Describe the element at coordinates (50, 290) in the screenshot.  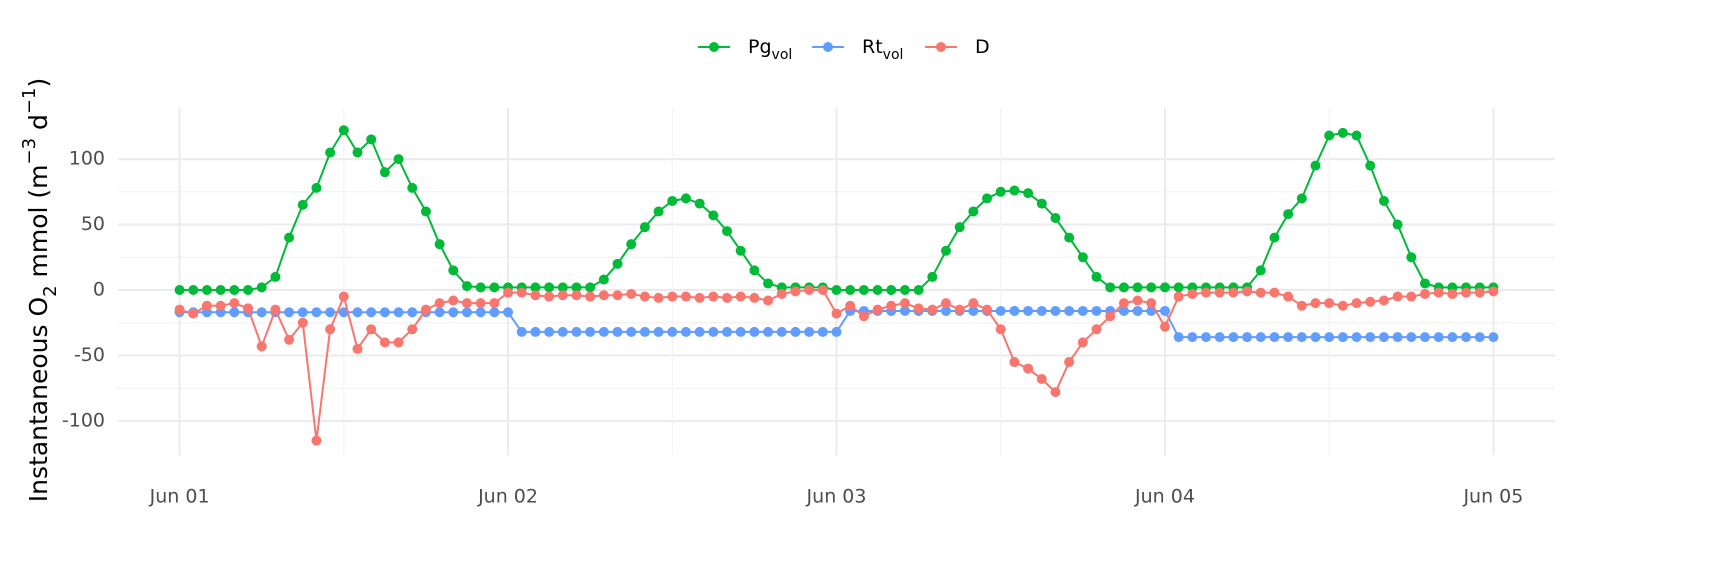
I see `y-axis-label-part: 2` at that location.